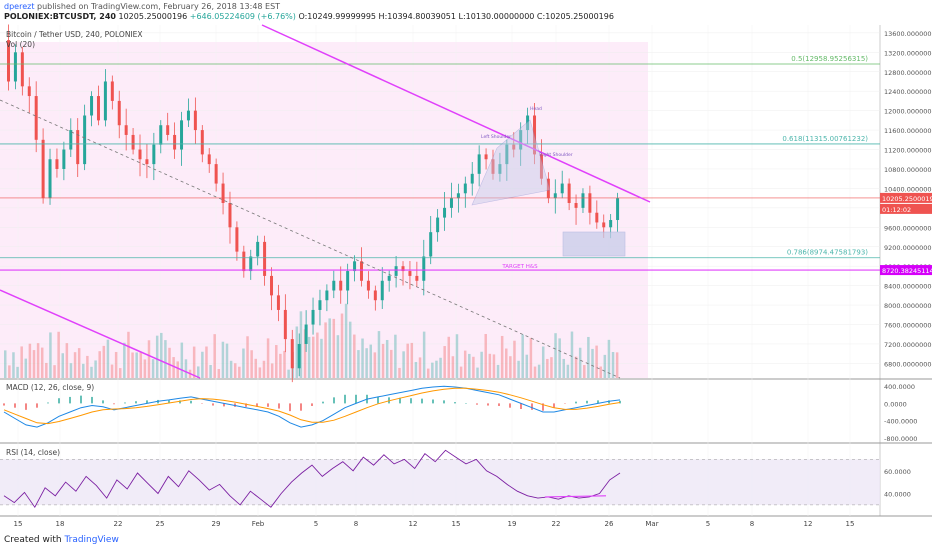  Describe the element at coordinates (908, 34) in the screenshot. I see `price-tick-label: 13600.00000000` at that location.